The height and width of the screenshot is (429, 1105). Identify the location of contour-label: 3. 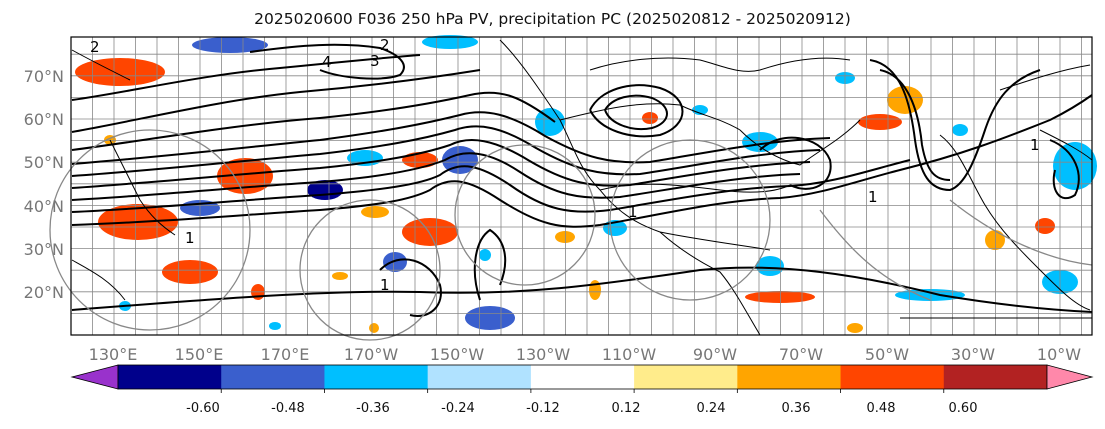
(375, 61).